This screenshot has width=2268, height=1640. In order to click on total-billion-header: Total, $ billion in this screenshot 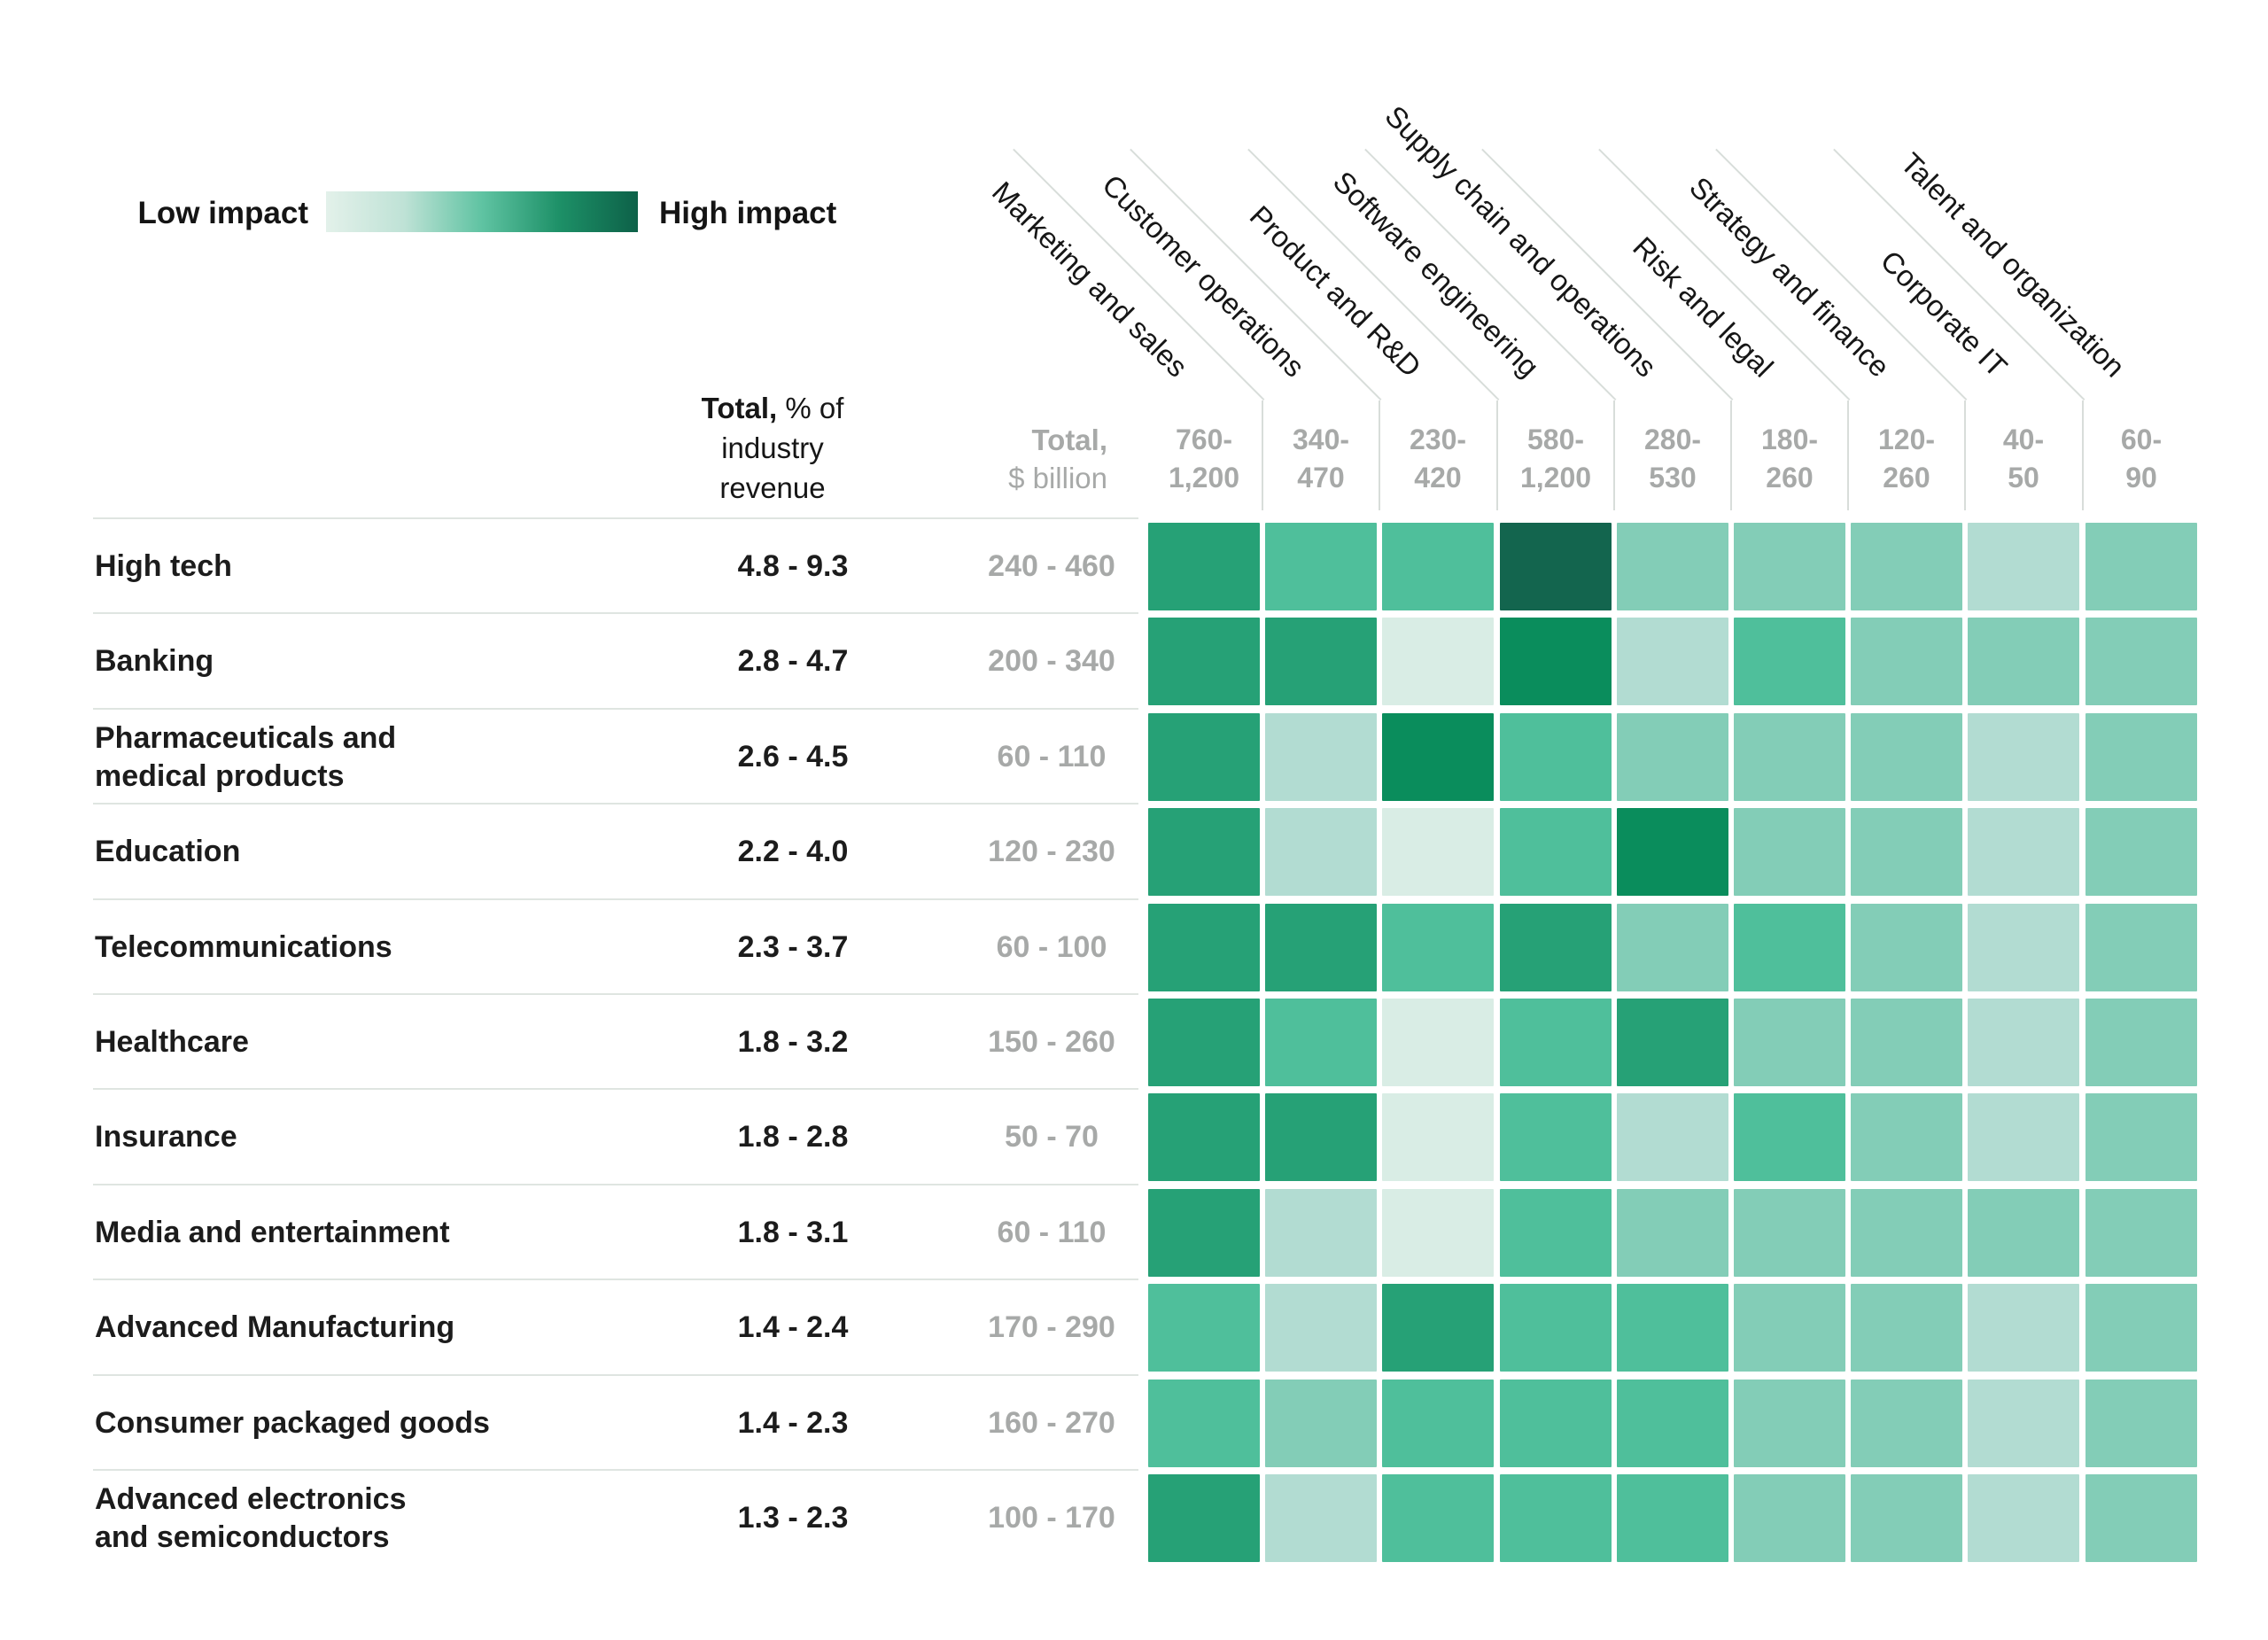, I will do `click(992, 459)`.